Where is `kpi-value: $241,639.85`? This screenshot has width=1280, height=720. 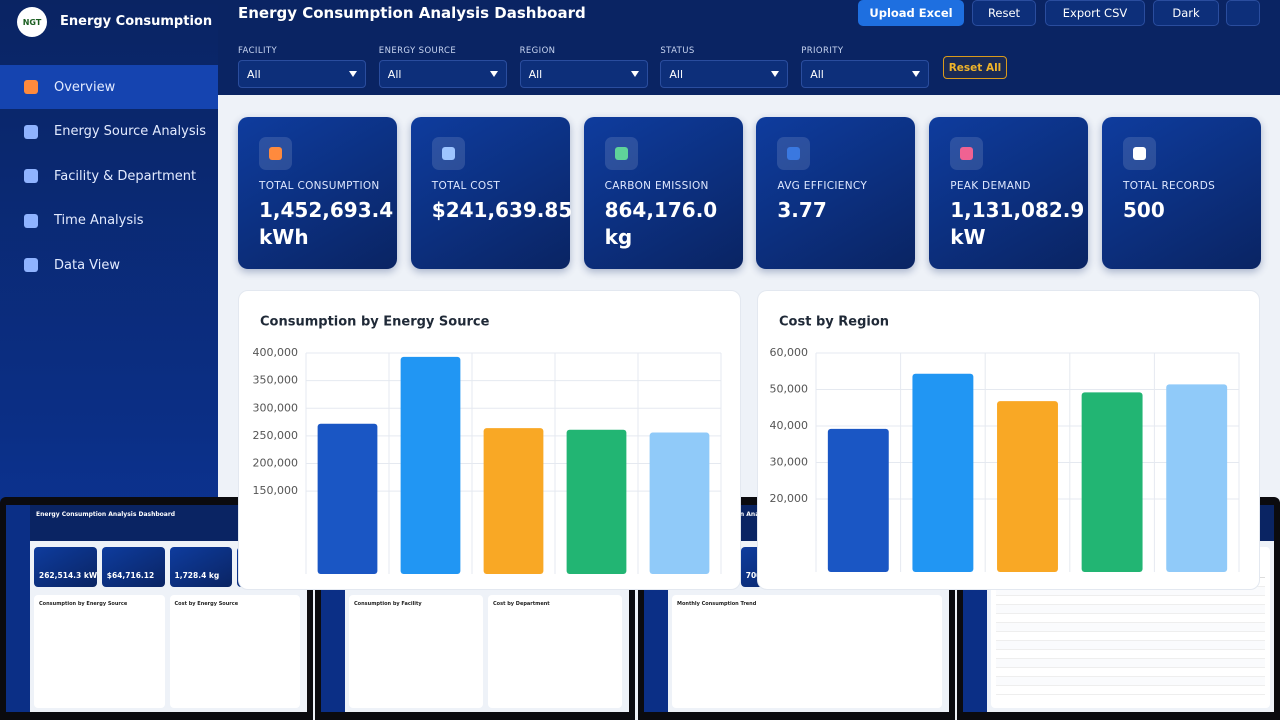 kpi-value: $241,639.85 is located at coordinates (502, 210).